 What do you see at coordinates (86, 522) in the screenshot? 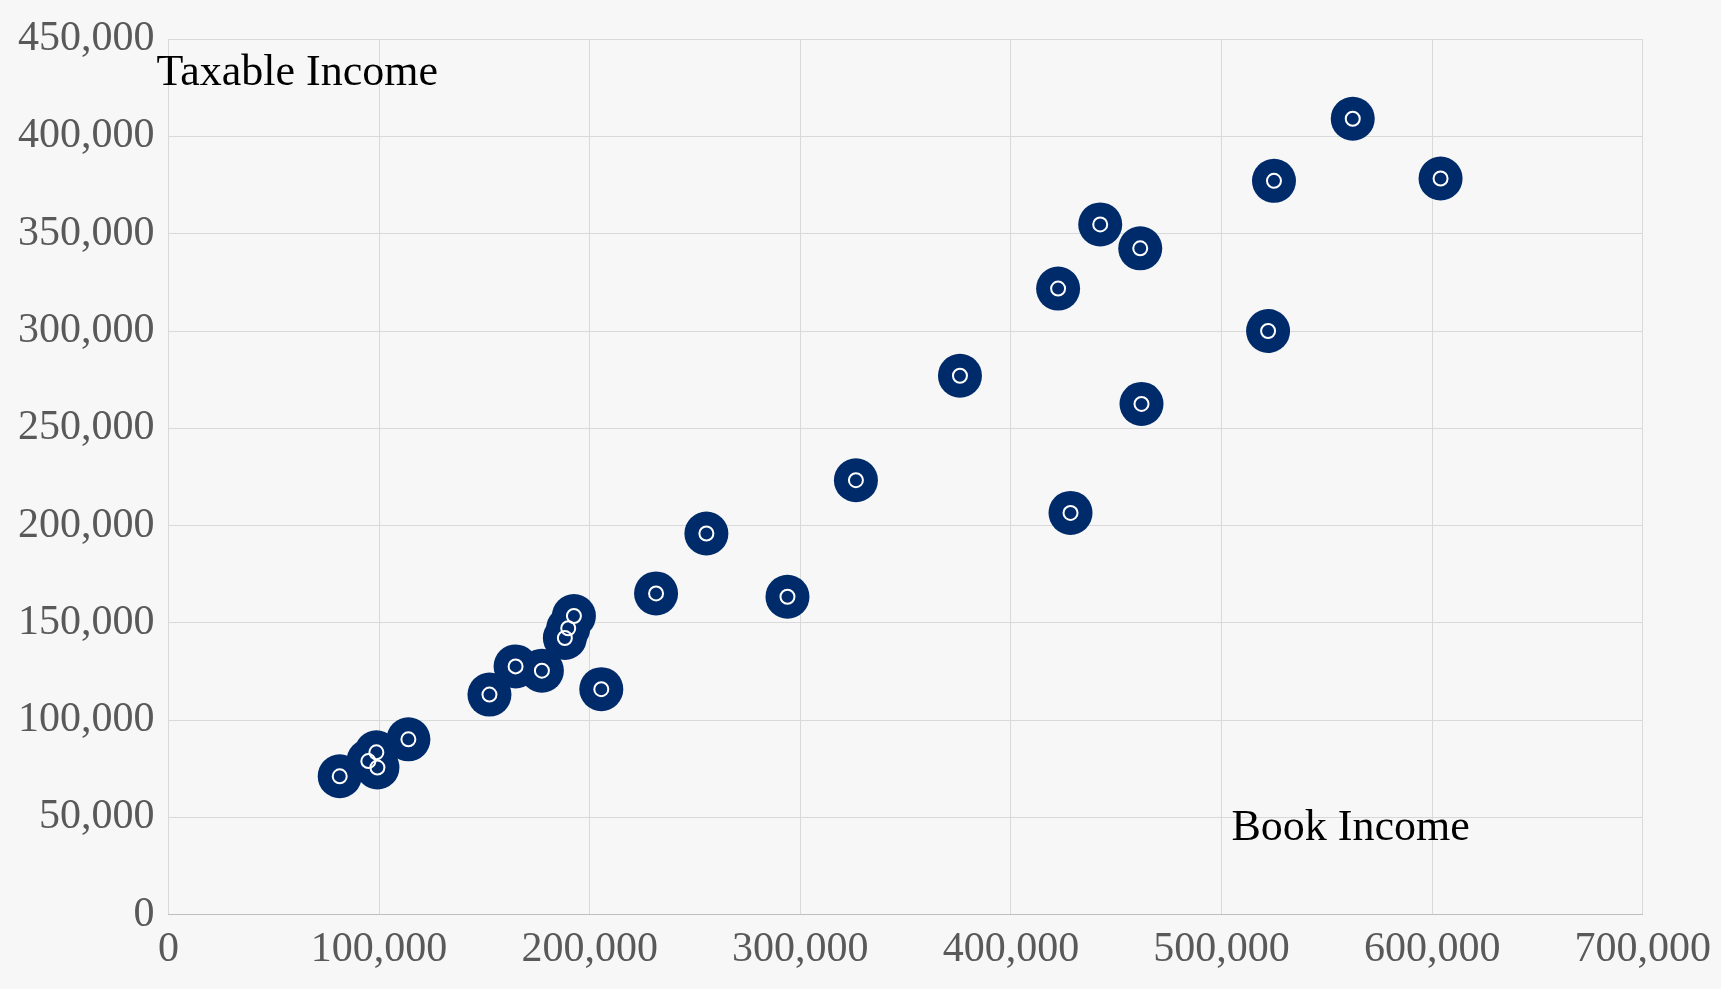
I see `y-tick-label: 200,000` at bounding box center [86, 522].